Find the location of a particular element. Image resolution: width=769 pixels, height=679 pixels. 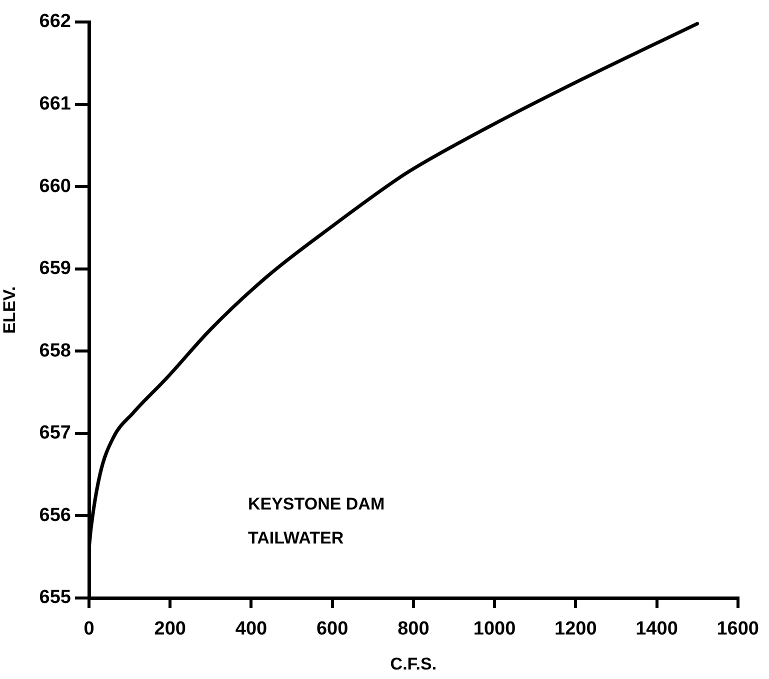

y-tick-label: 656 is located at coordinates (55, 515).